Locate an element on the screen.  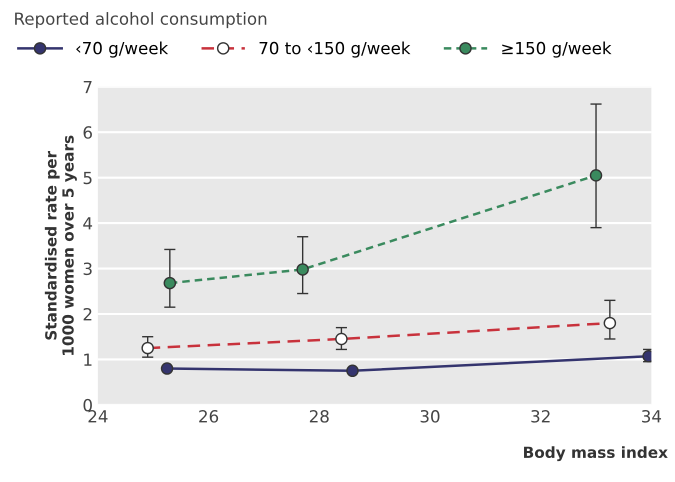
x-tick-label: 26 is located at coordinates (208, 416).